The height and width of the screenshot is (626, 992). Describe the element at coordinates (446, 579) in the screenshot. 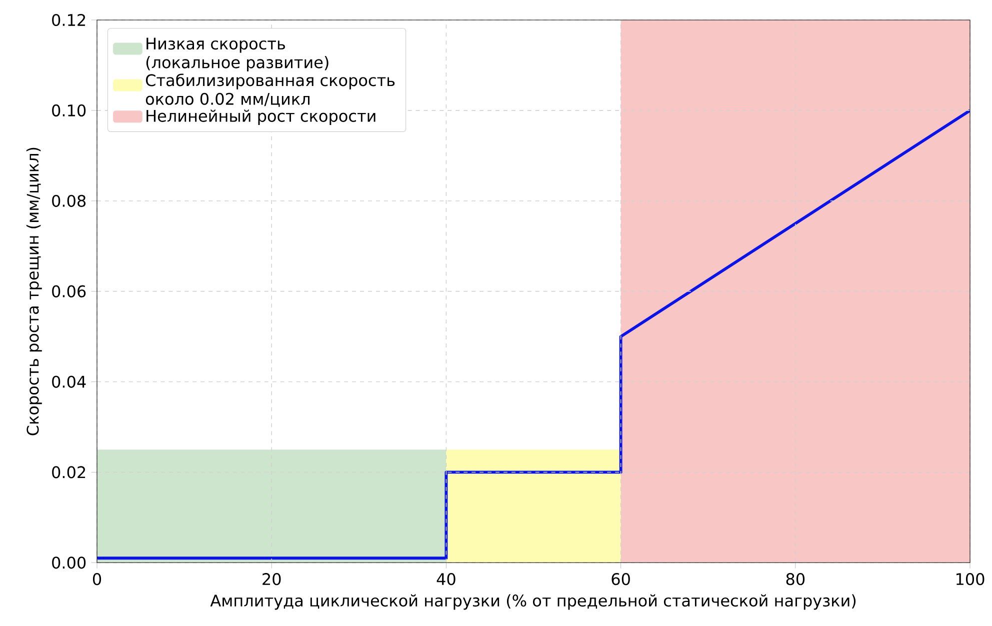

I see `x-tick-label: 40` at that location.